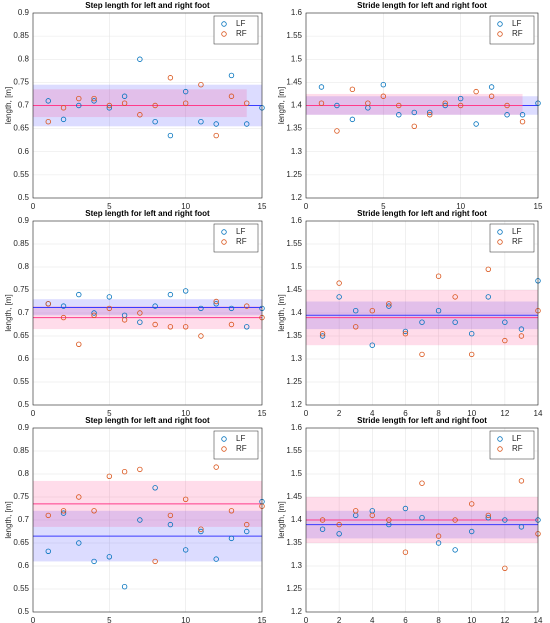 The width and height of the screenshot is (550, 623). What do you see at coordinates (24, 427) in the screenshot?
I see `y-tick-label: 0.9` at bounding box center [24, 427].